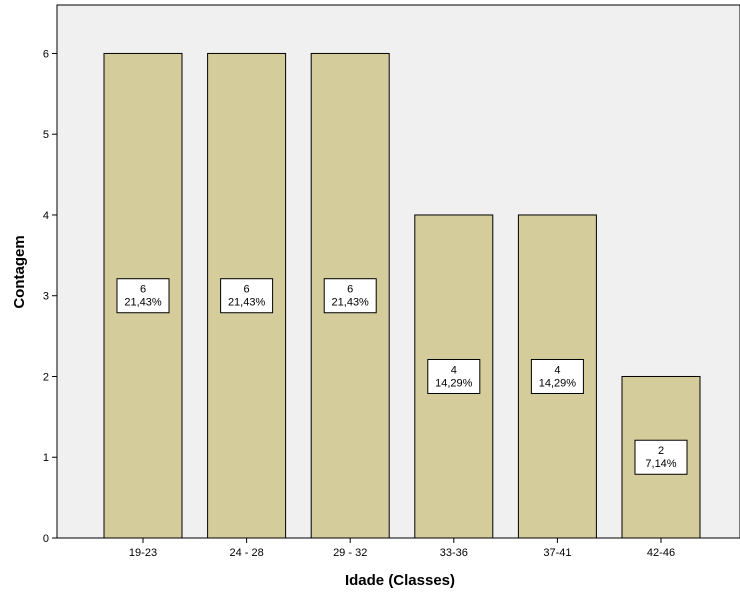 The height and width of the screenshot is (594, 740). Describe the element at coordinates (400, 580) in the screenshot. I see `x-axis-title: Idade (Classes)` at that location.